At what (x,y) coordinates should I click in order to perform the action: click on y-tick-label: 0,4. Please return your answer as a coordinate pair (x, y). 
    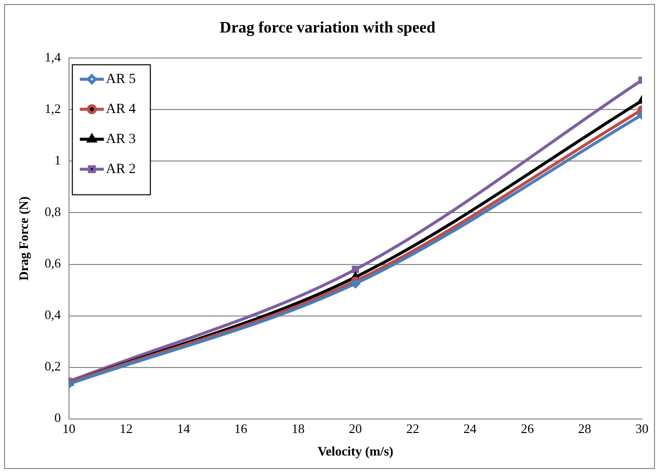
    Looking at the image, I should click on (53, 314).